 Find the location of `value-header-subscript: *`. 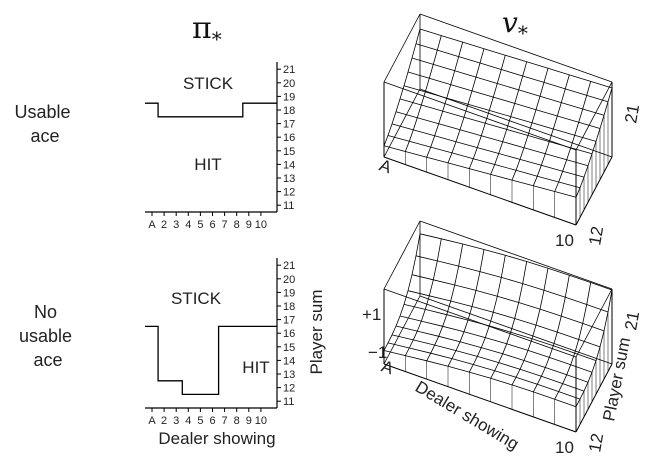

value-header-subscript: * is located at coordinates (523, 33).